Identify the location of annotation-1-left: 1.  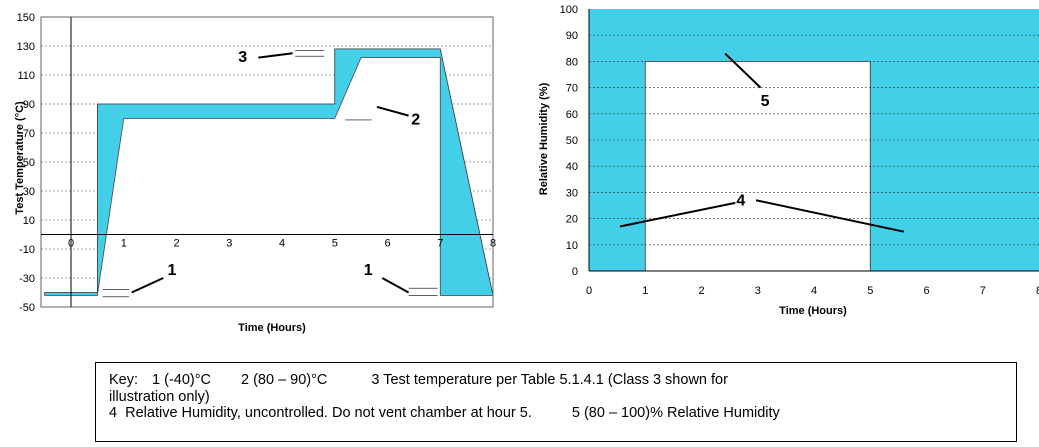
(172, 270).